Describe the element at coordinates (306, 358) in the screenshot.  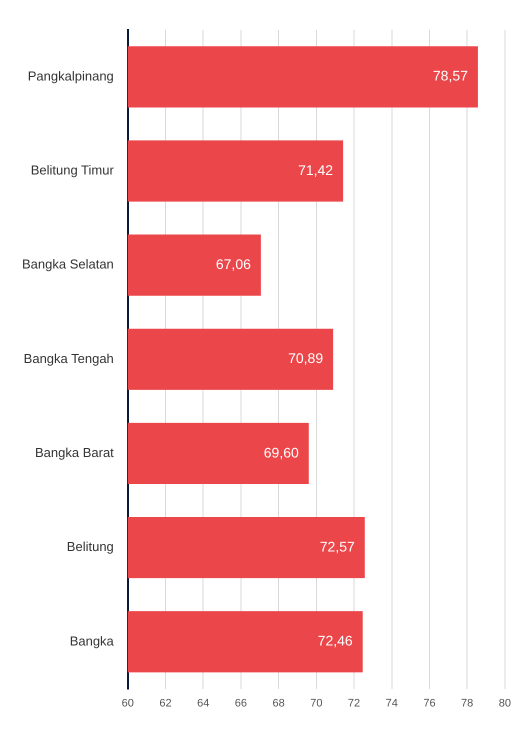
I see `data-label: 70,89` at that location.